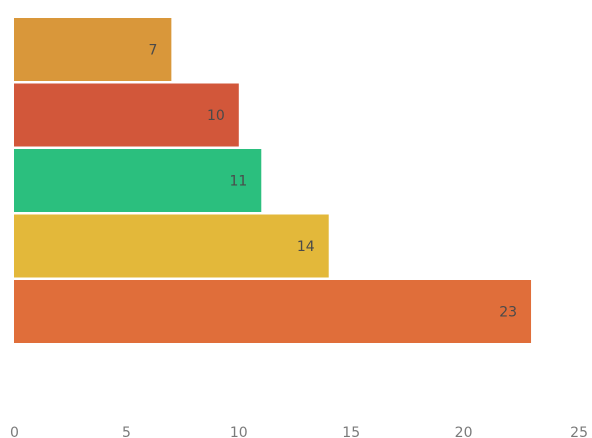  I want to click on x-tick-label-15: 15, so click(351, 431).